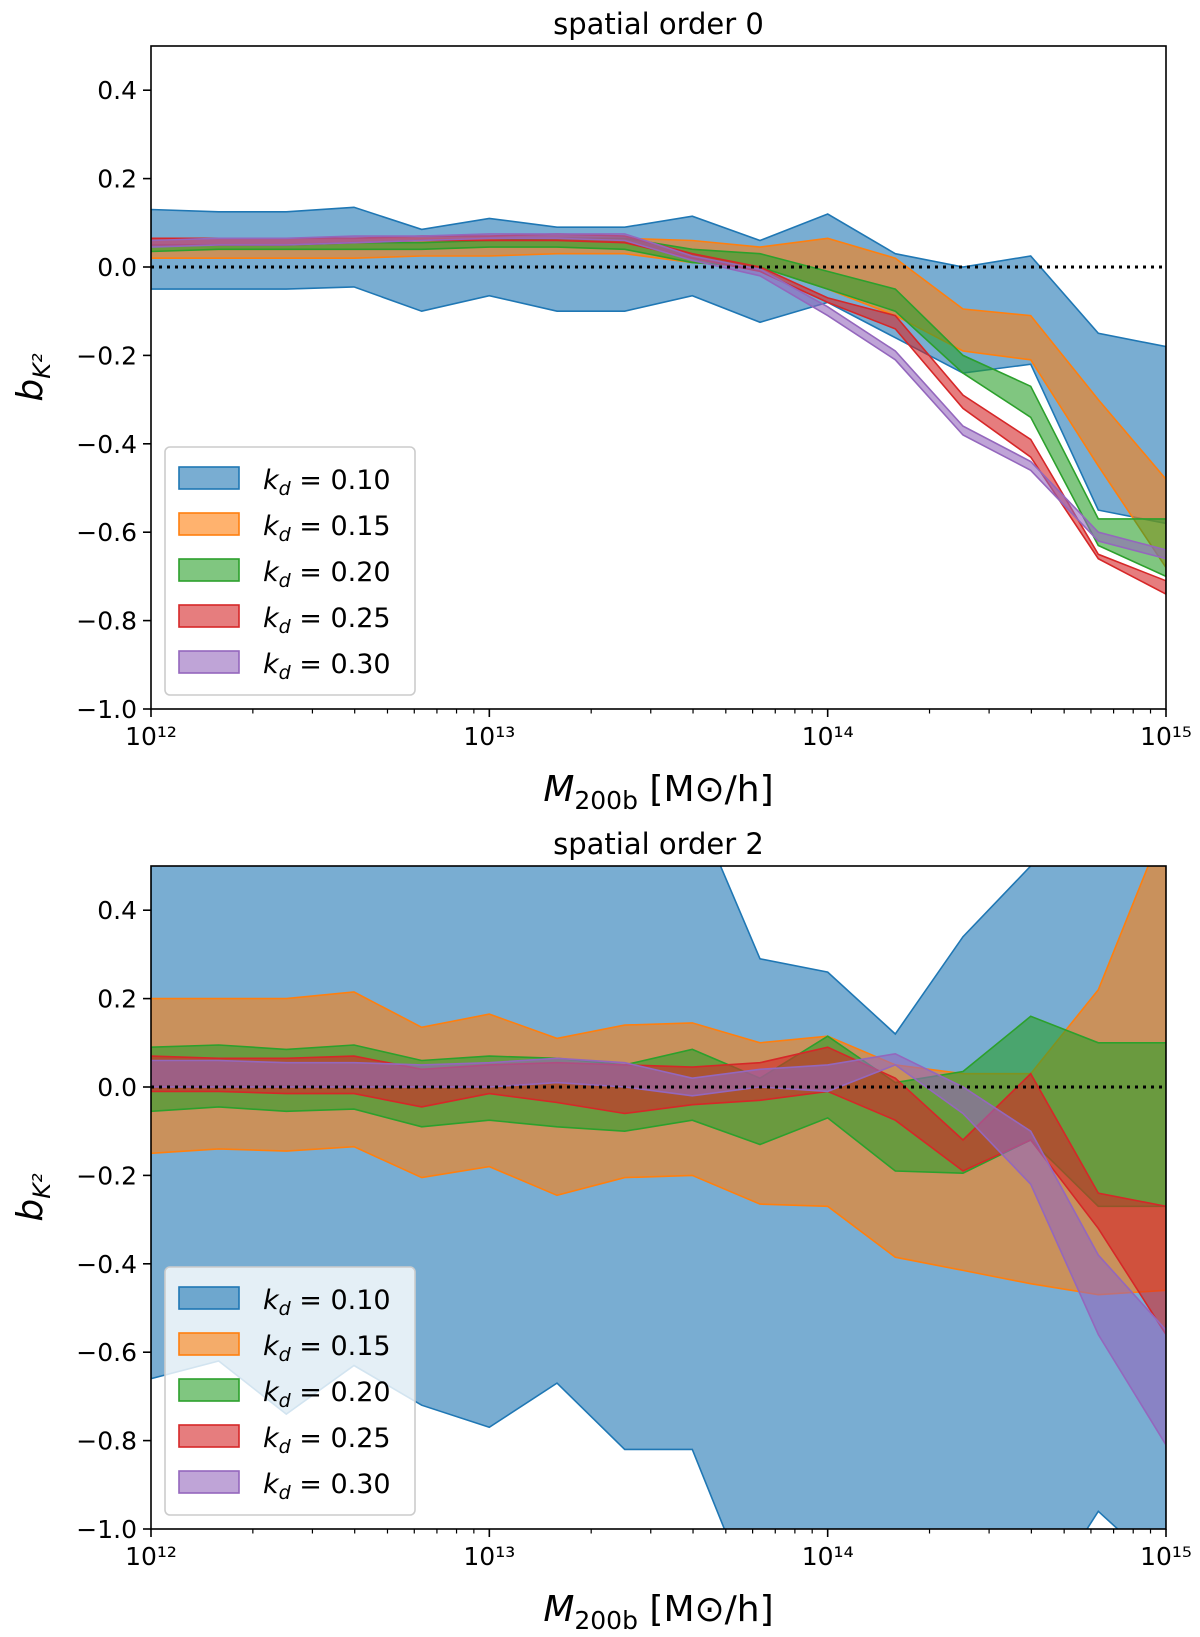 This screenshot has width=1200, height=1637. Describe the element at coordinates (151, 736) in the screenshot. I see `x-tick-label: 10¹²` at that location.